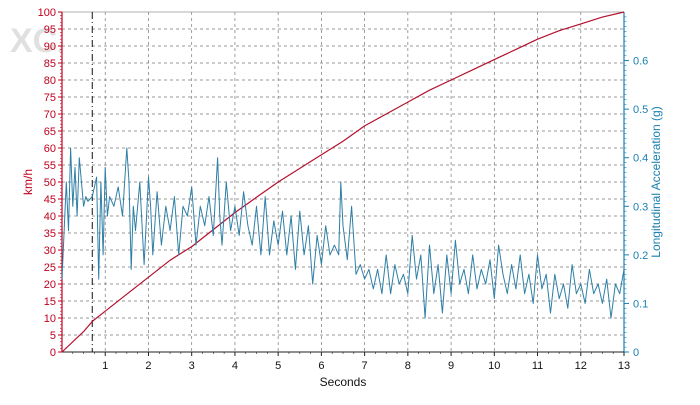  Describe the element at coordinates (50, 285) in the screenshot. I see `left-tick-label: 20` at that location.